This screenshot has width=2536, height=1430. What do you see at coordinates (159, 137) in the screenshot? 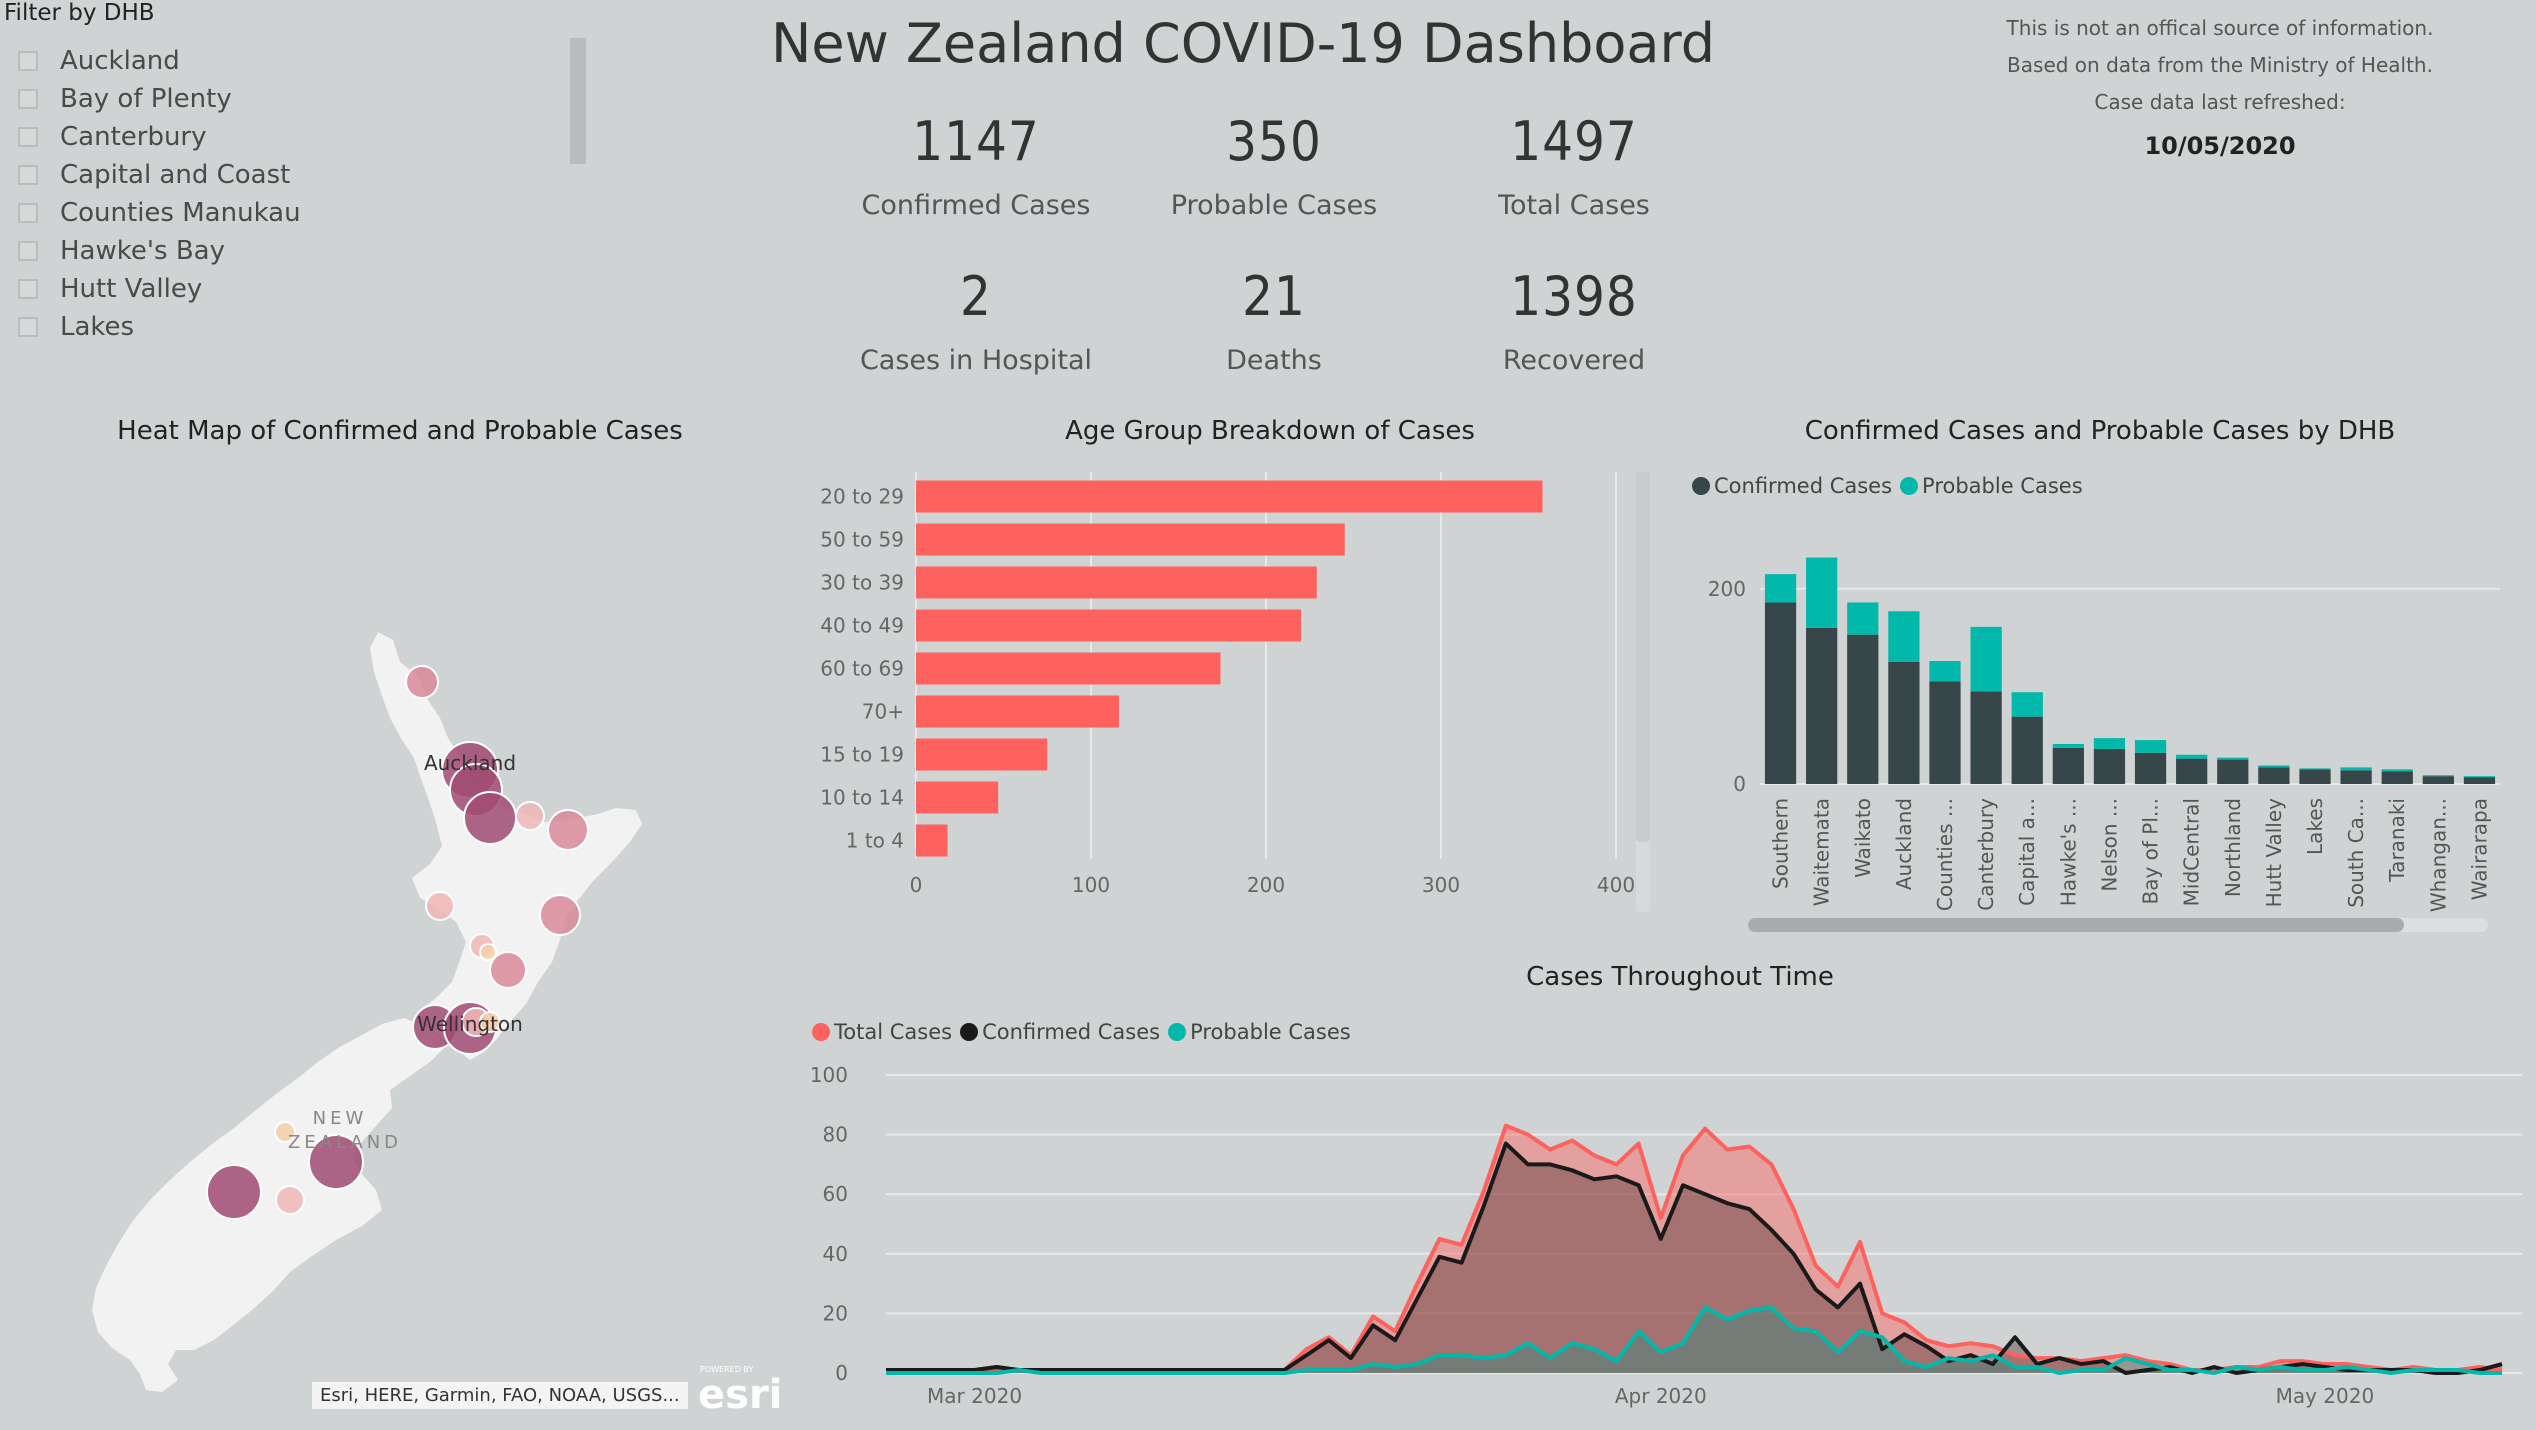
I see `slicer-item: Canterbury` at bounding box center [159, 137].